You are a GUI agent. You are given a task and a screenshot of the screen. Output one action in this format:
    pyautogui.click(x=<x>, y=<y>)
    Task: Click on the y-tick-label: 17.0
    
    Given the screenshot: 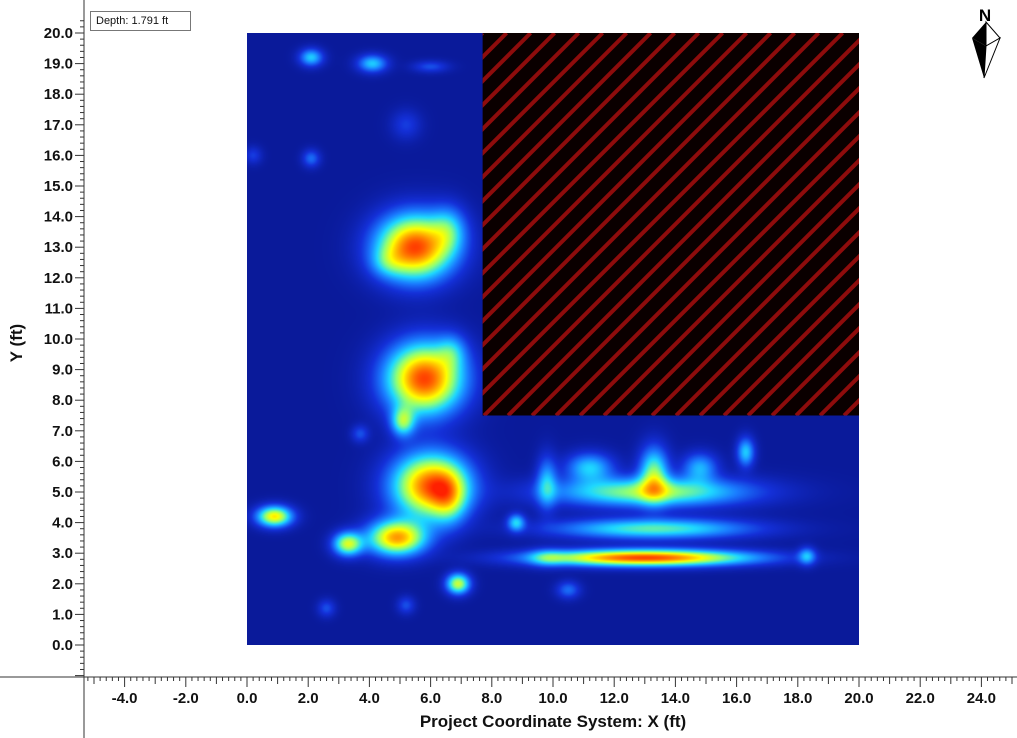 What is the action you would take?
    pyautogui.click(x=58, y=125)
    